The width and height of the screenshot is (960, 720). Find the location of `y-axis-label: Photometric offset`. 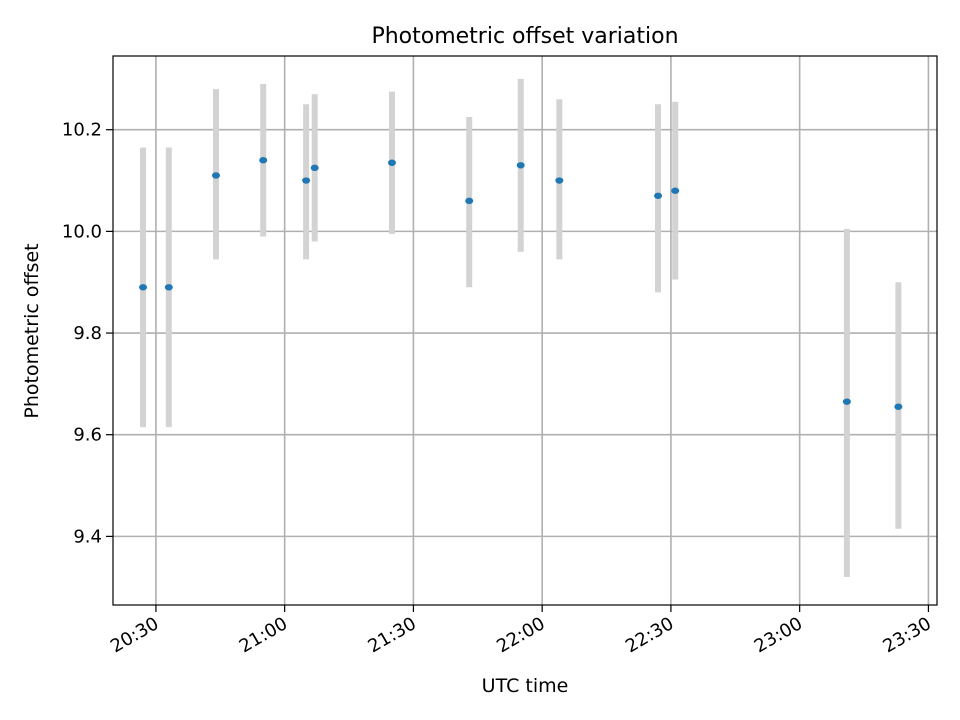

y-axis-label: Photometric offset is located at coordinates (32, 330).